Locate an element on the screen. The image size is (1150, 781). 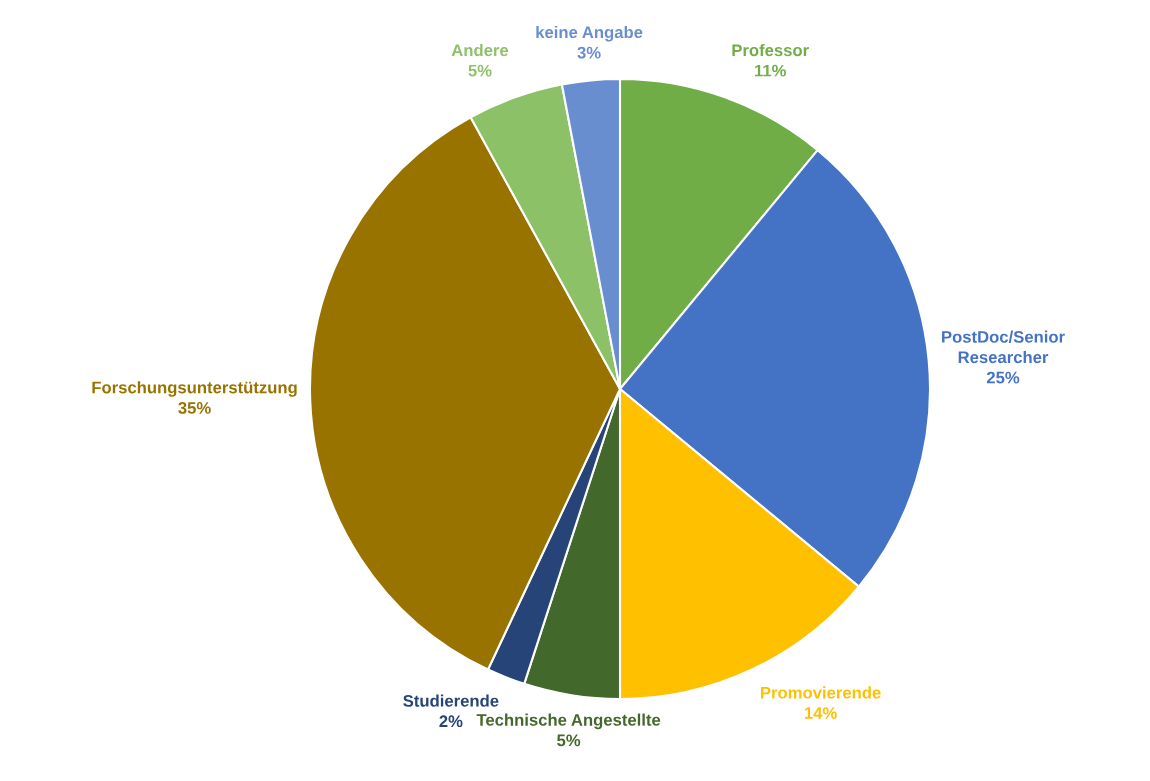
slice-label: Andere is located at coordinates (480, 50).